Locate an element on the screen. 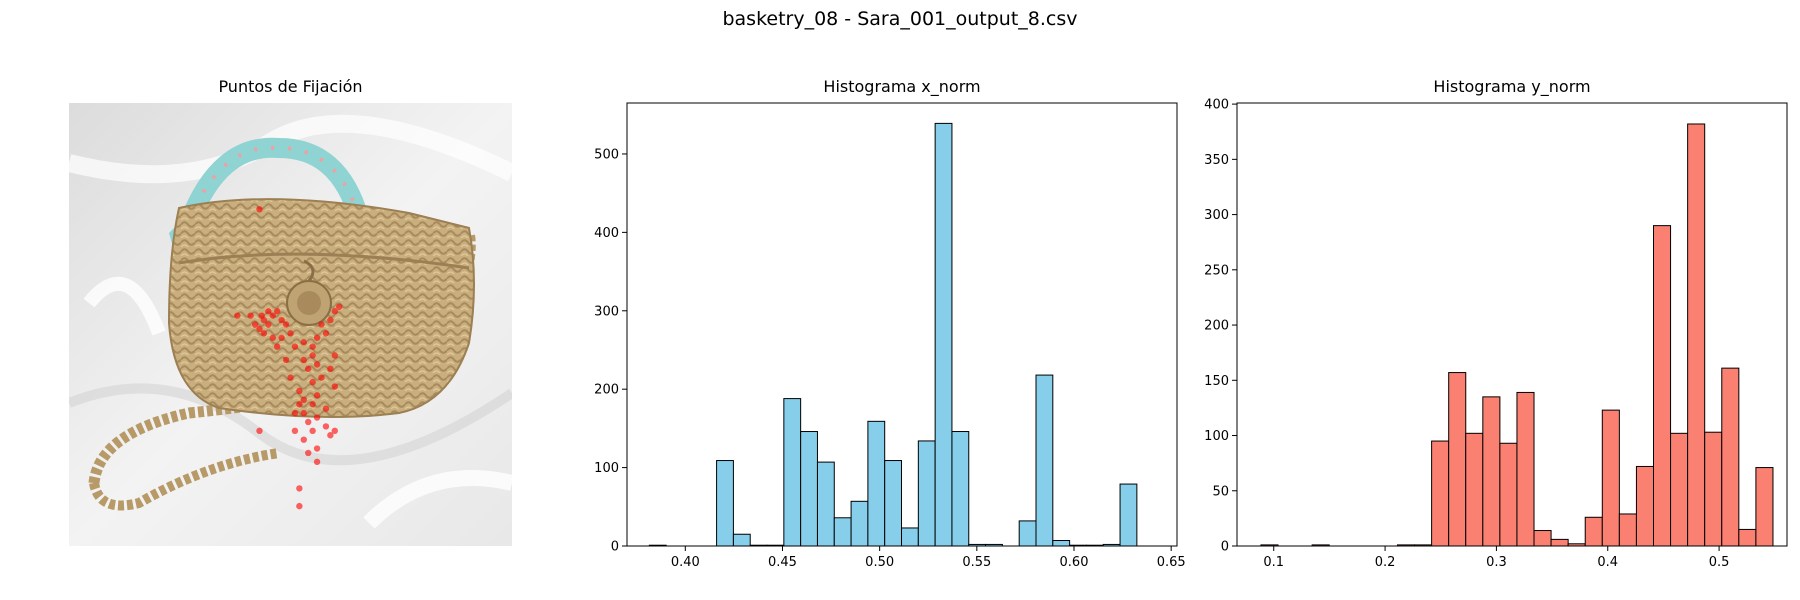 The height and width of the screenshot is (600, 1800). y-hist-ytick-label: 50 is located at coordinates (1220, 491).